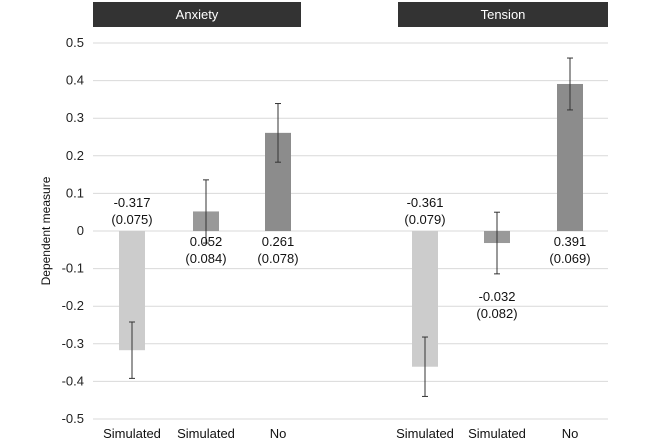  I want to click on data-label-se: (0.069), so click(569, 258).